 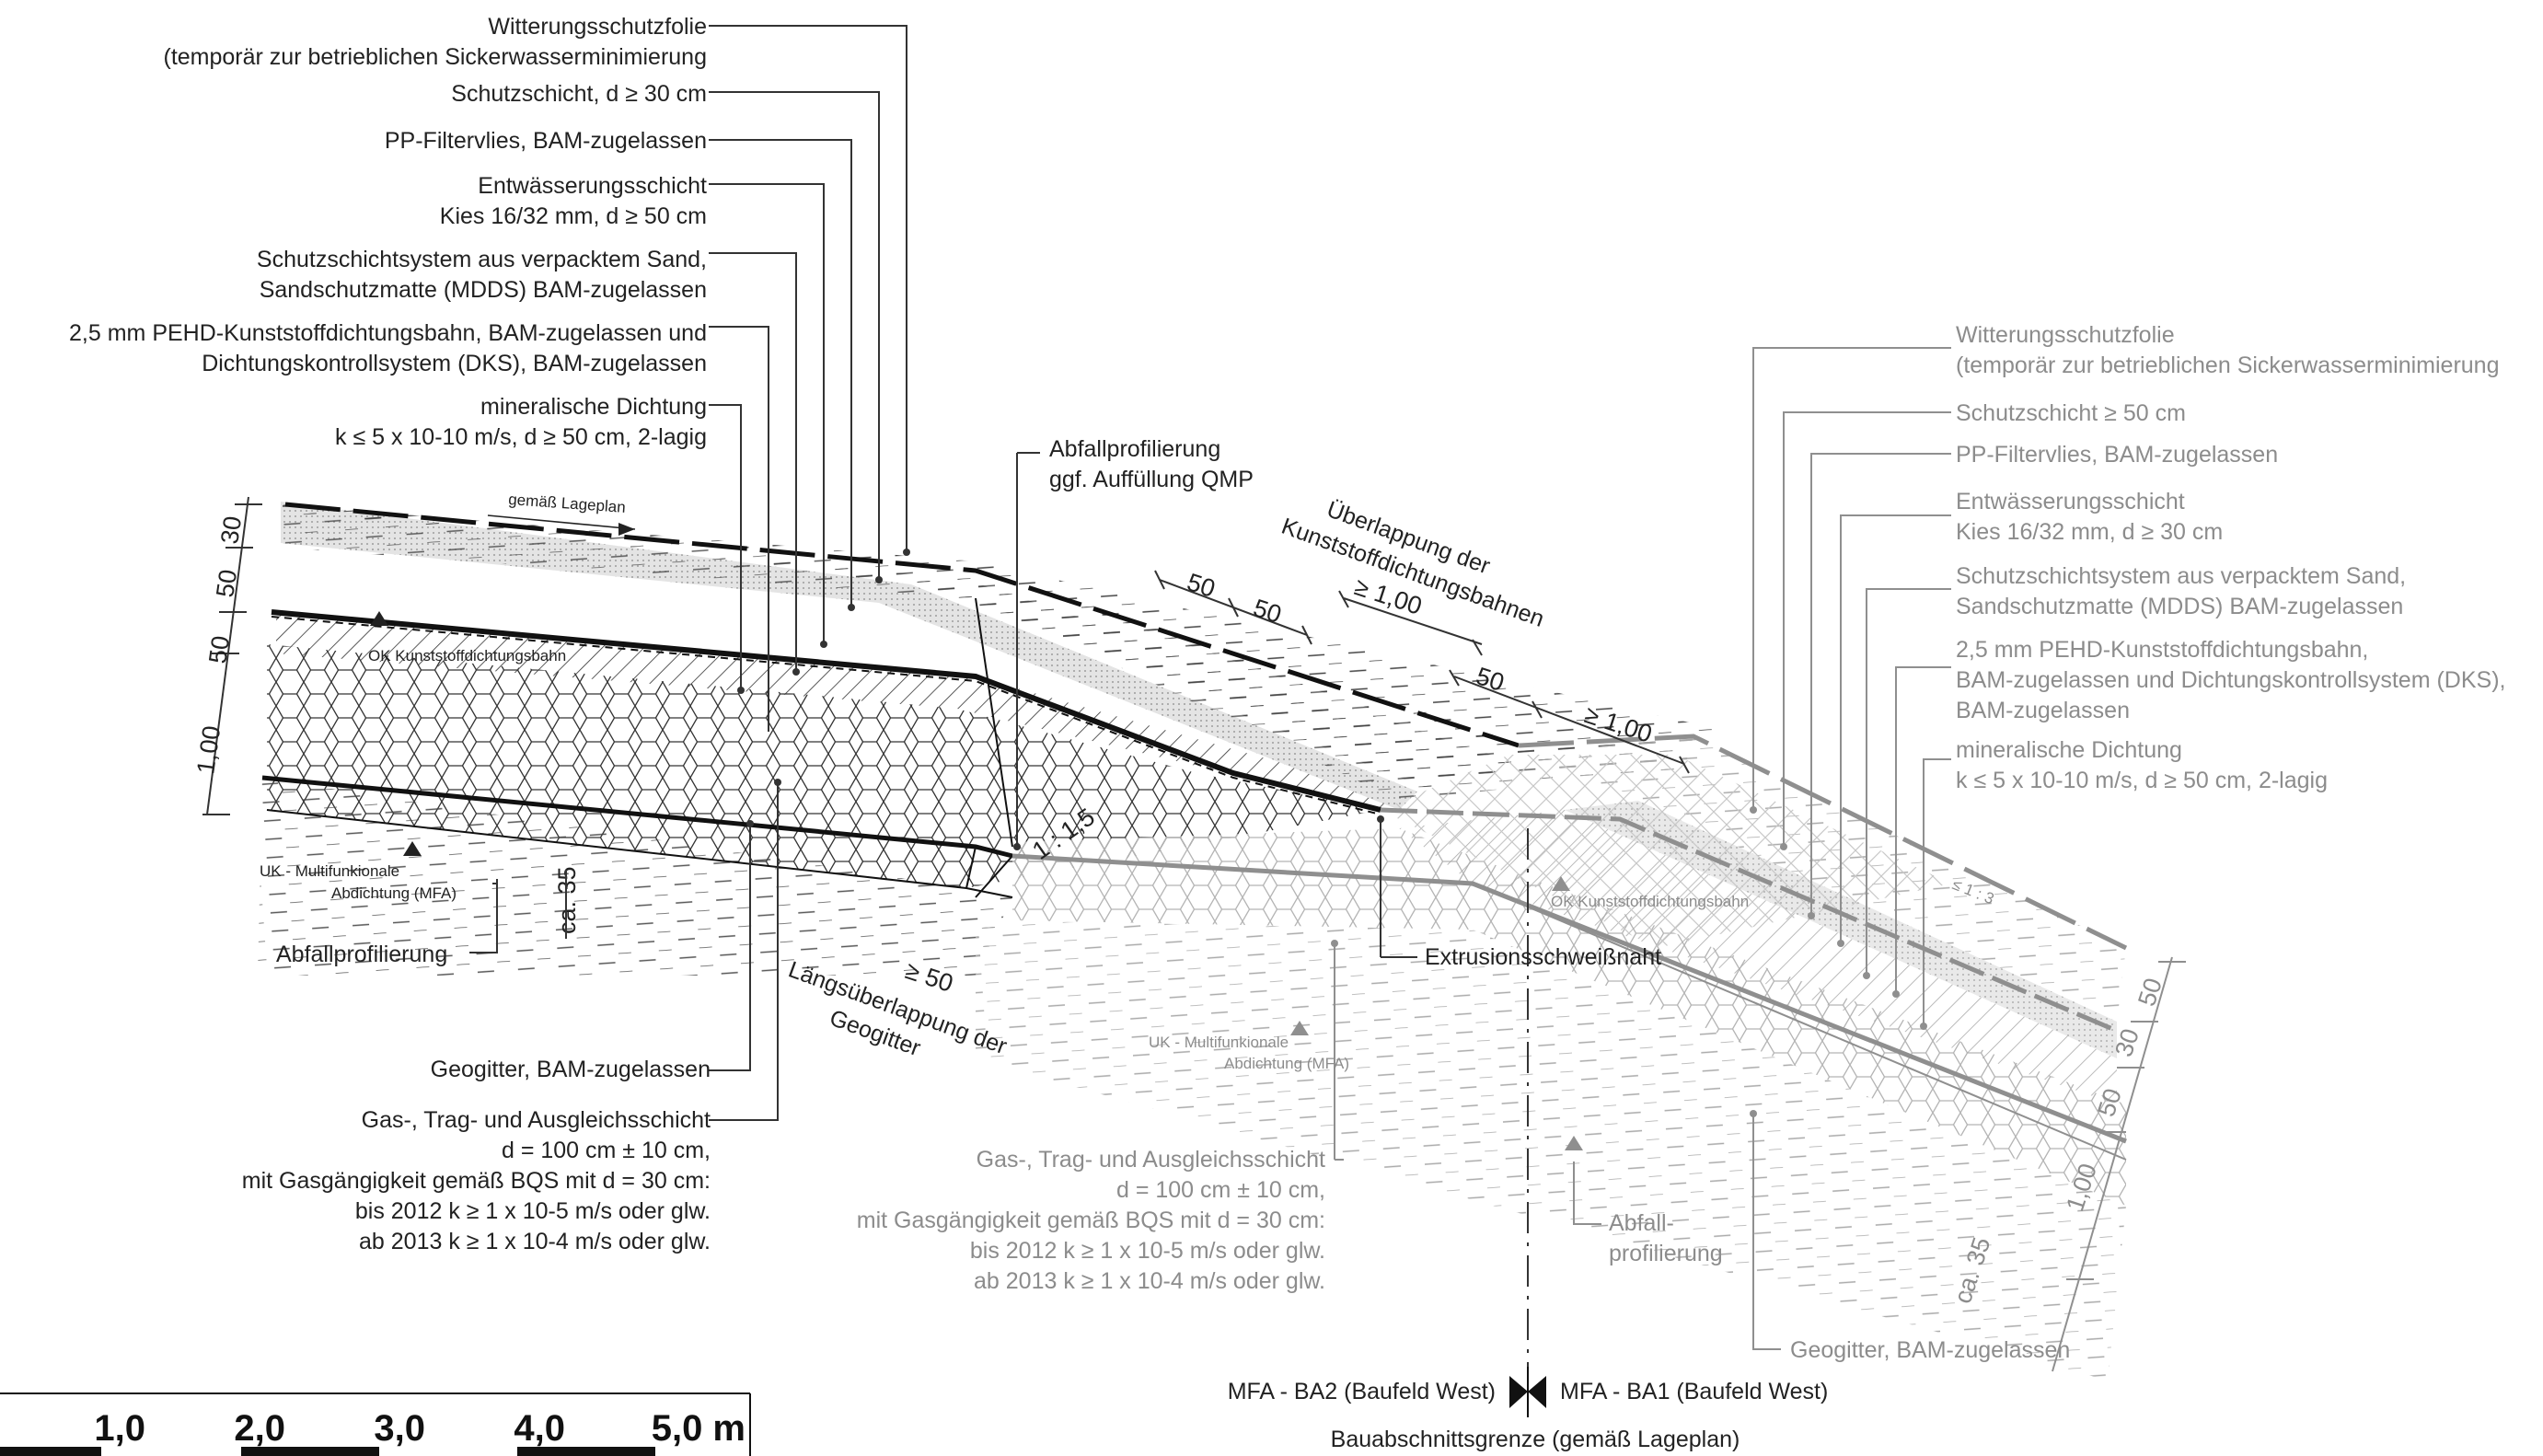 I want to click on extrusion-label: Extrusionsschweißnaht, so click(x=1543, y=957).